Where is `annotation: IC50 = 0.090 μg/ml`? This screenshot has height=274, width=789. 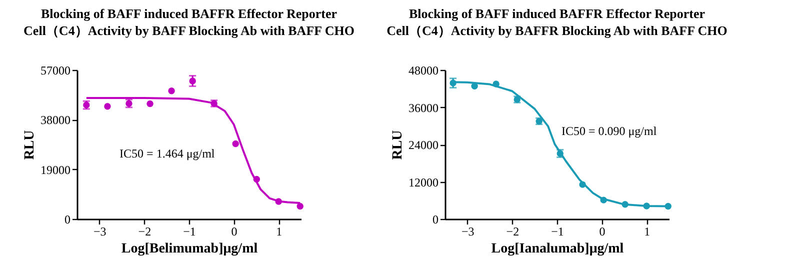 annotation: IC50 = 0.090 μg/ml is located at coordinates (609, 131).